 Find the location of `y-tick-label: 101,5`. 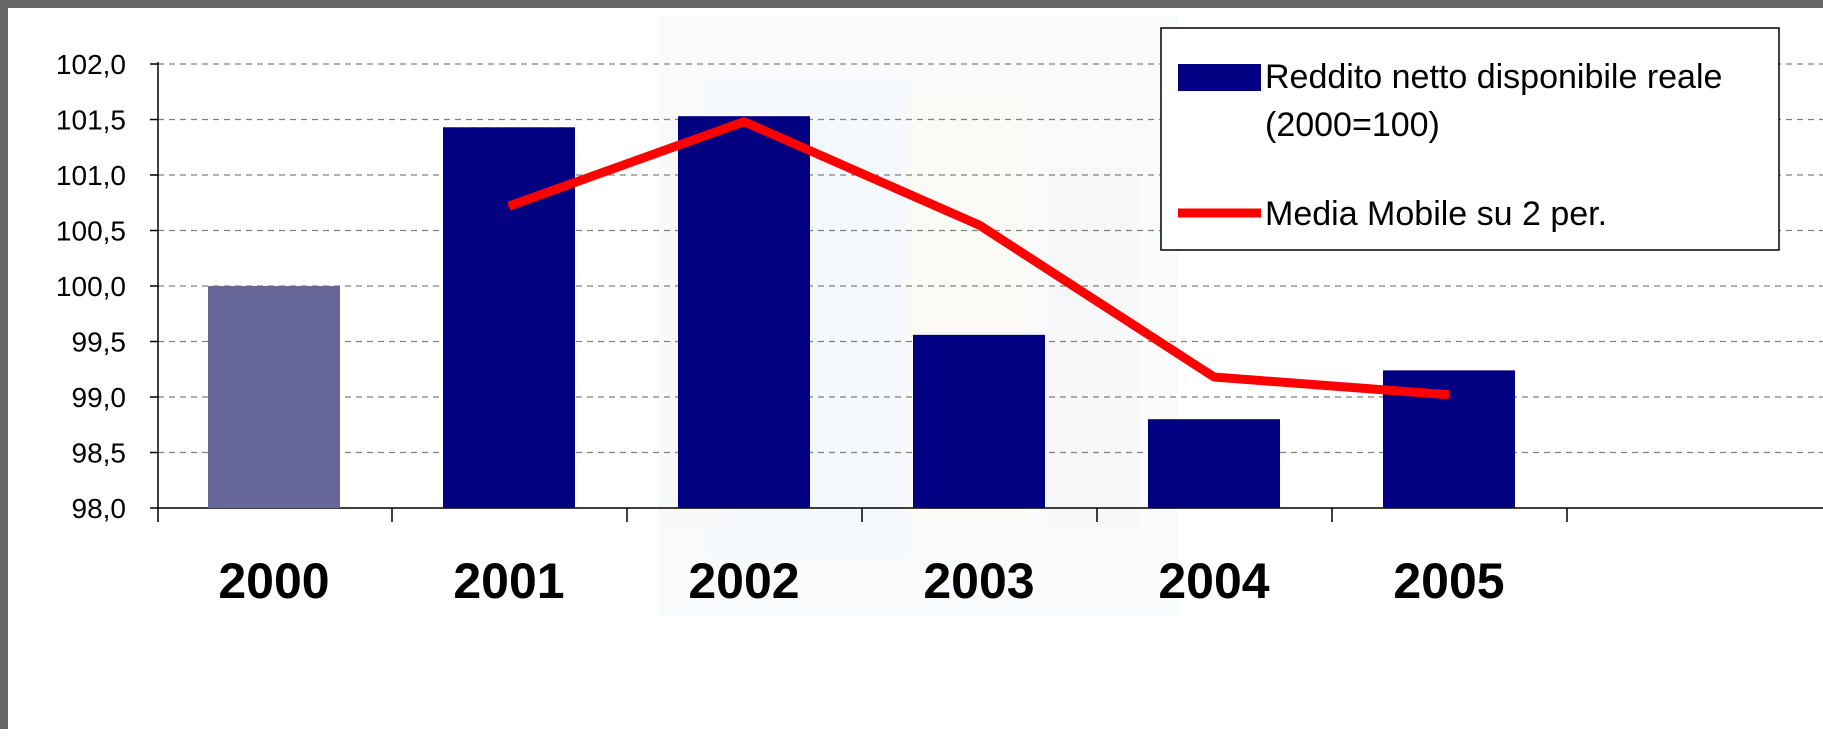

y-tick-label: 101,5 is located at coordinates (91, 120).